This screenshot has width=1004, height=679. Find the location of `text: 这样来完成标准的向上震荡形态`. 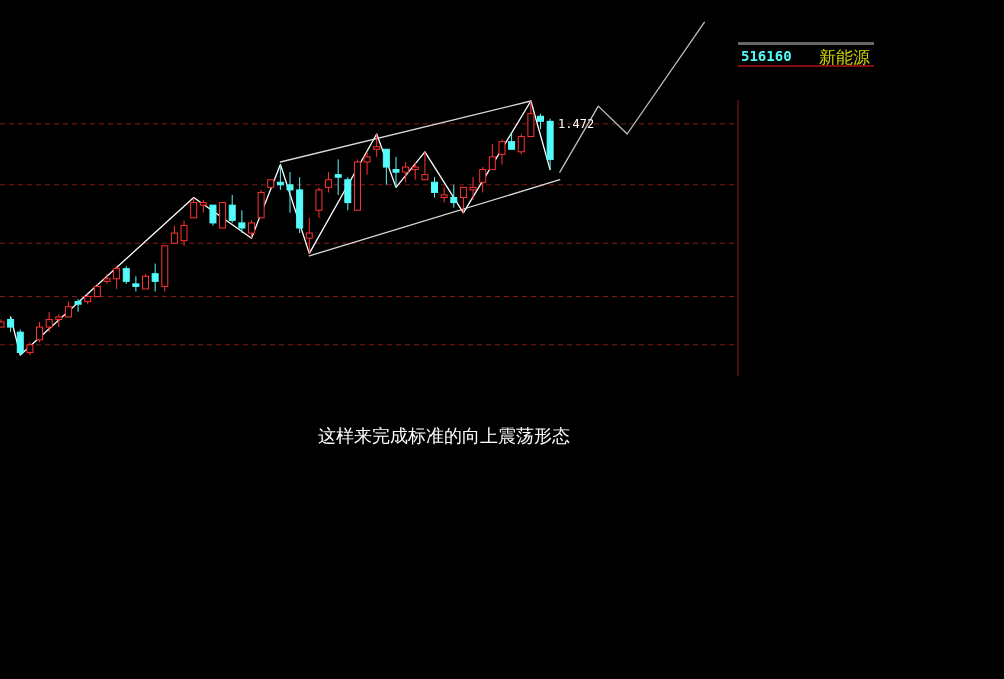

text: 这样来完成标准的向上震荡形态 is located at coordinates (444, 436).